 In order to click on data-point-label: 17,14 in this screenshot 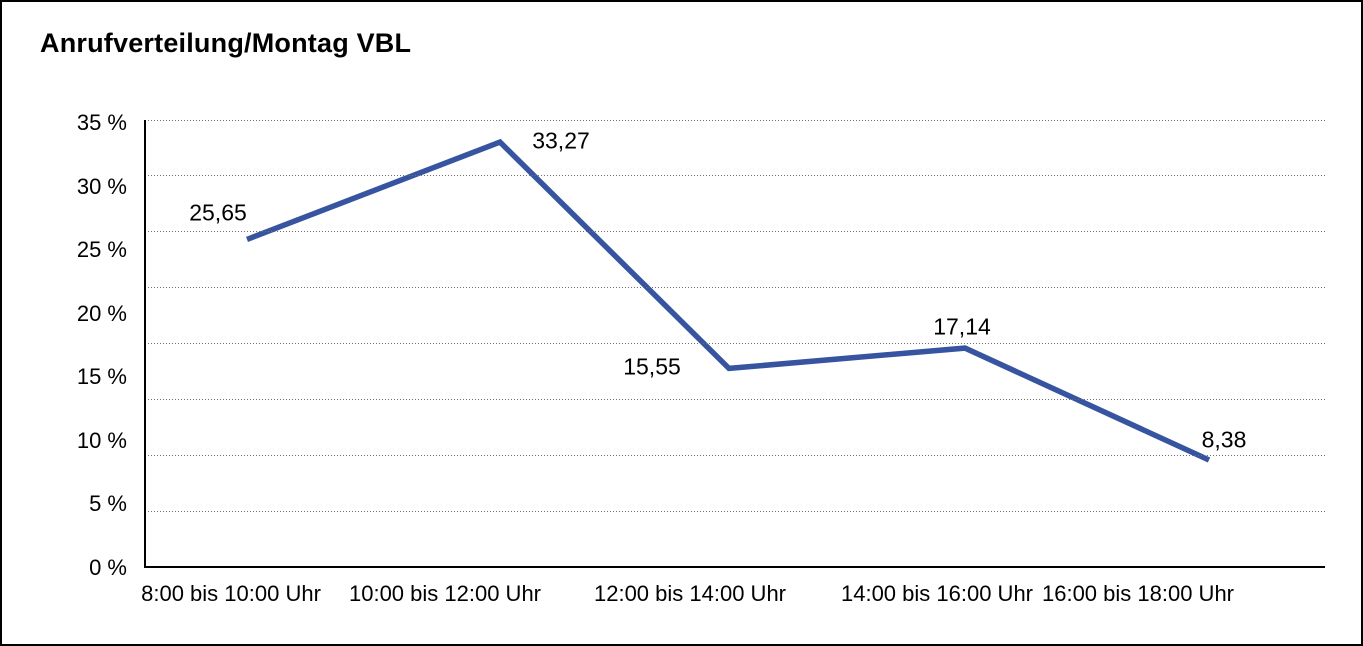, I will do `click(962, 326)`.